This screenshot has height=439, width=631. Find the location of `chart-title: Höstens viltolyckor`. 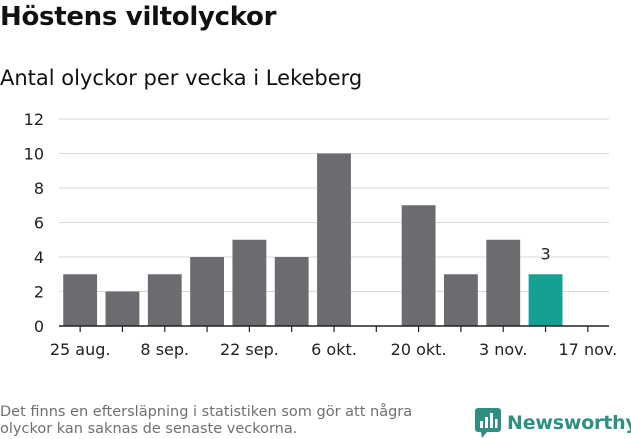

chart-title: Höstens viltolyckor is located at coordinates (138, 17).